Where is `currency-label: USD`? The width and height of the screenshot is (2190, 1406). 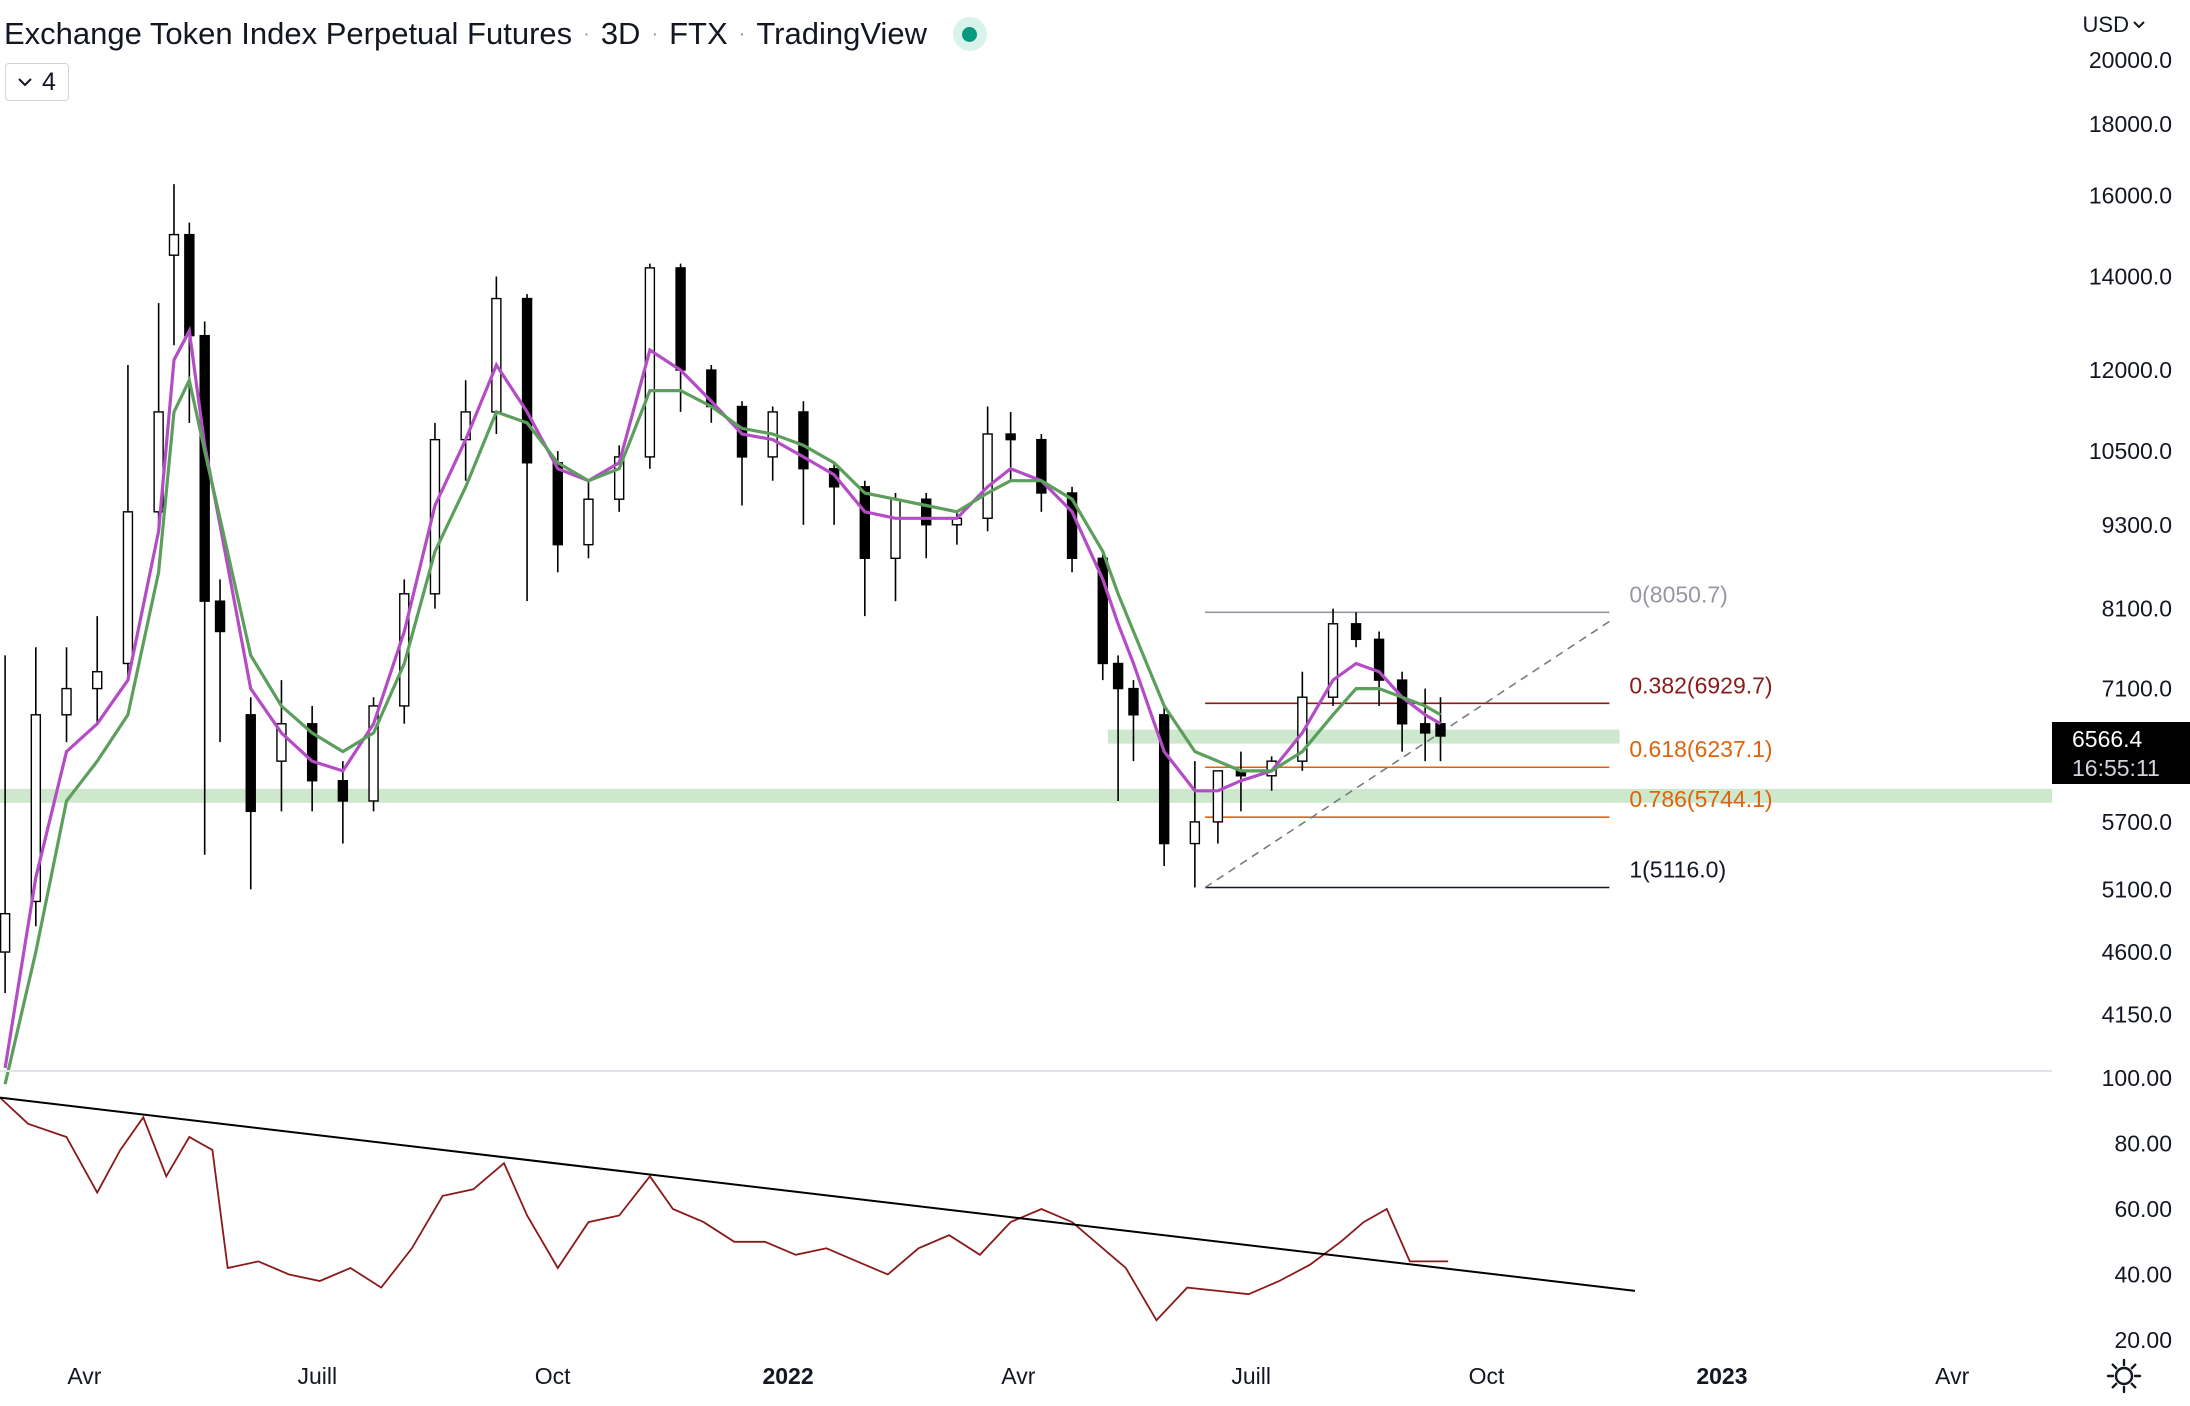
currency-label: USD is located at coordinates (2105, 24).